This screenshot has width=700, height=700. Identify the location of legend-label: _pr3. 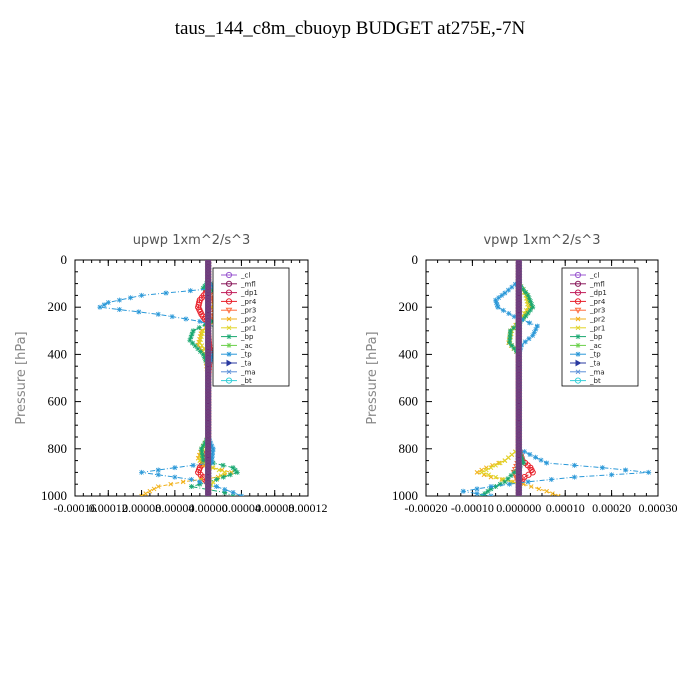
(597, 311).